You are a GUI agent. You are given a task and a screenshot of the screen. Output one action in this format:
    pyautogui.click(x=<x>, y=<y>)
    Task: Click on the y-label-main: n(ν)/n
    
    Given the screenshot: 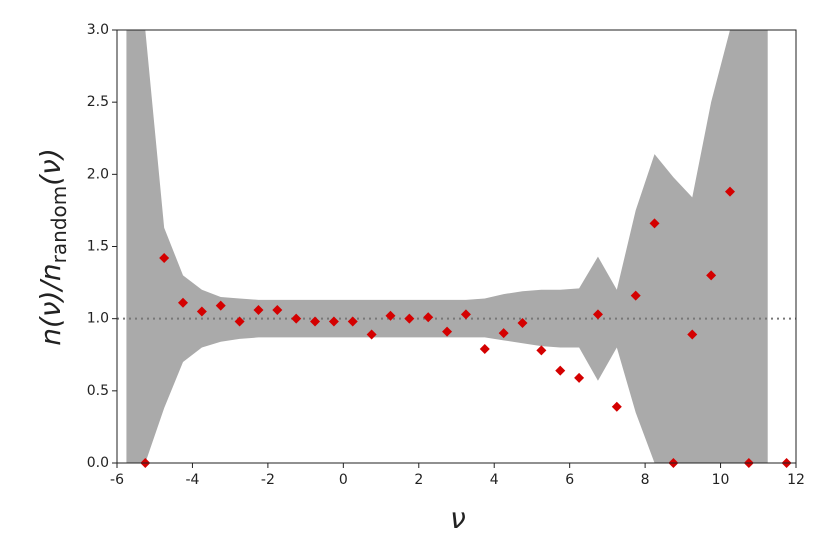 What is the action you would take?
    pyautogui.click(x=50, y=304)
    